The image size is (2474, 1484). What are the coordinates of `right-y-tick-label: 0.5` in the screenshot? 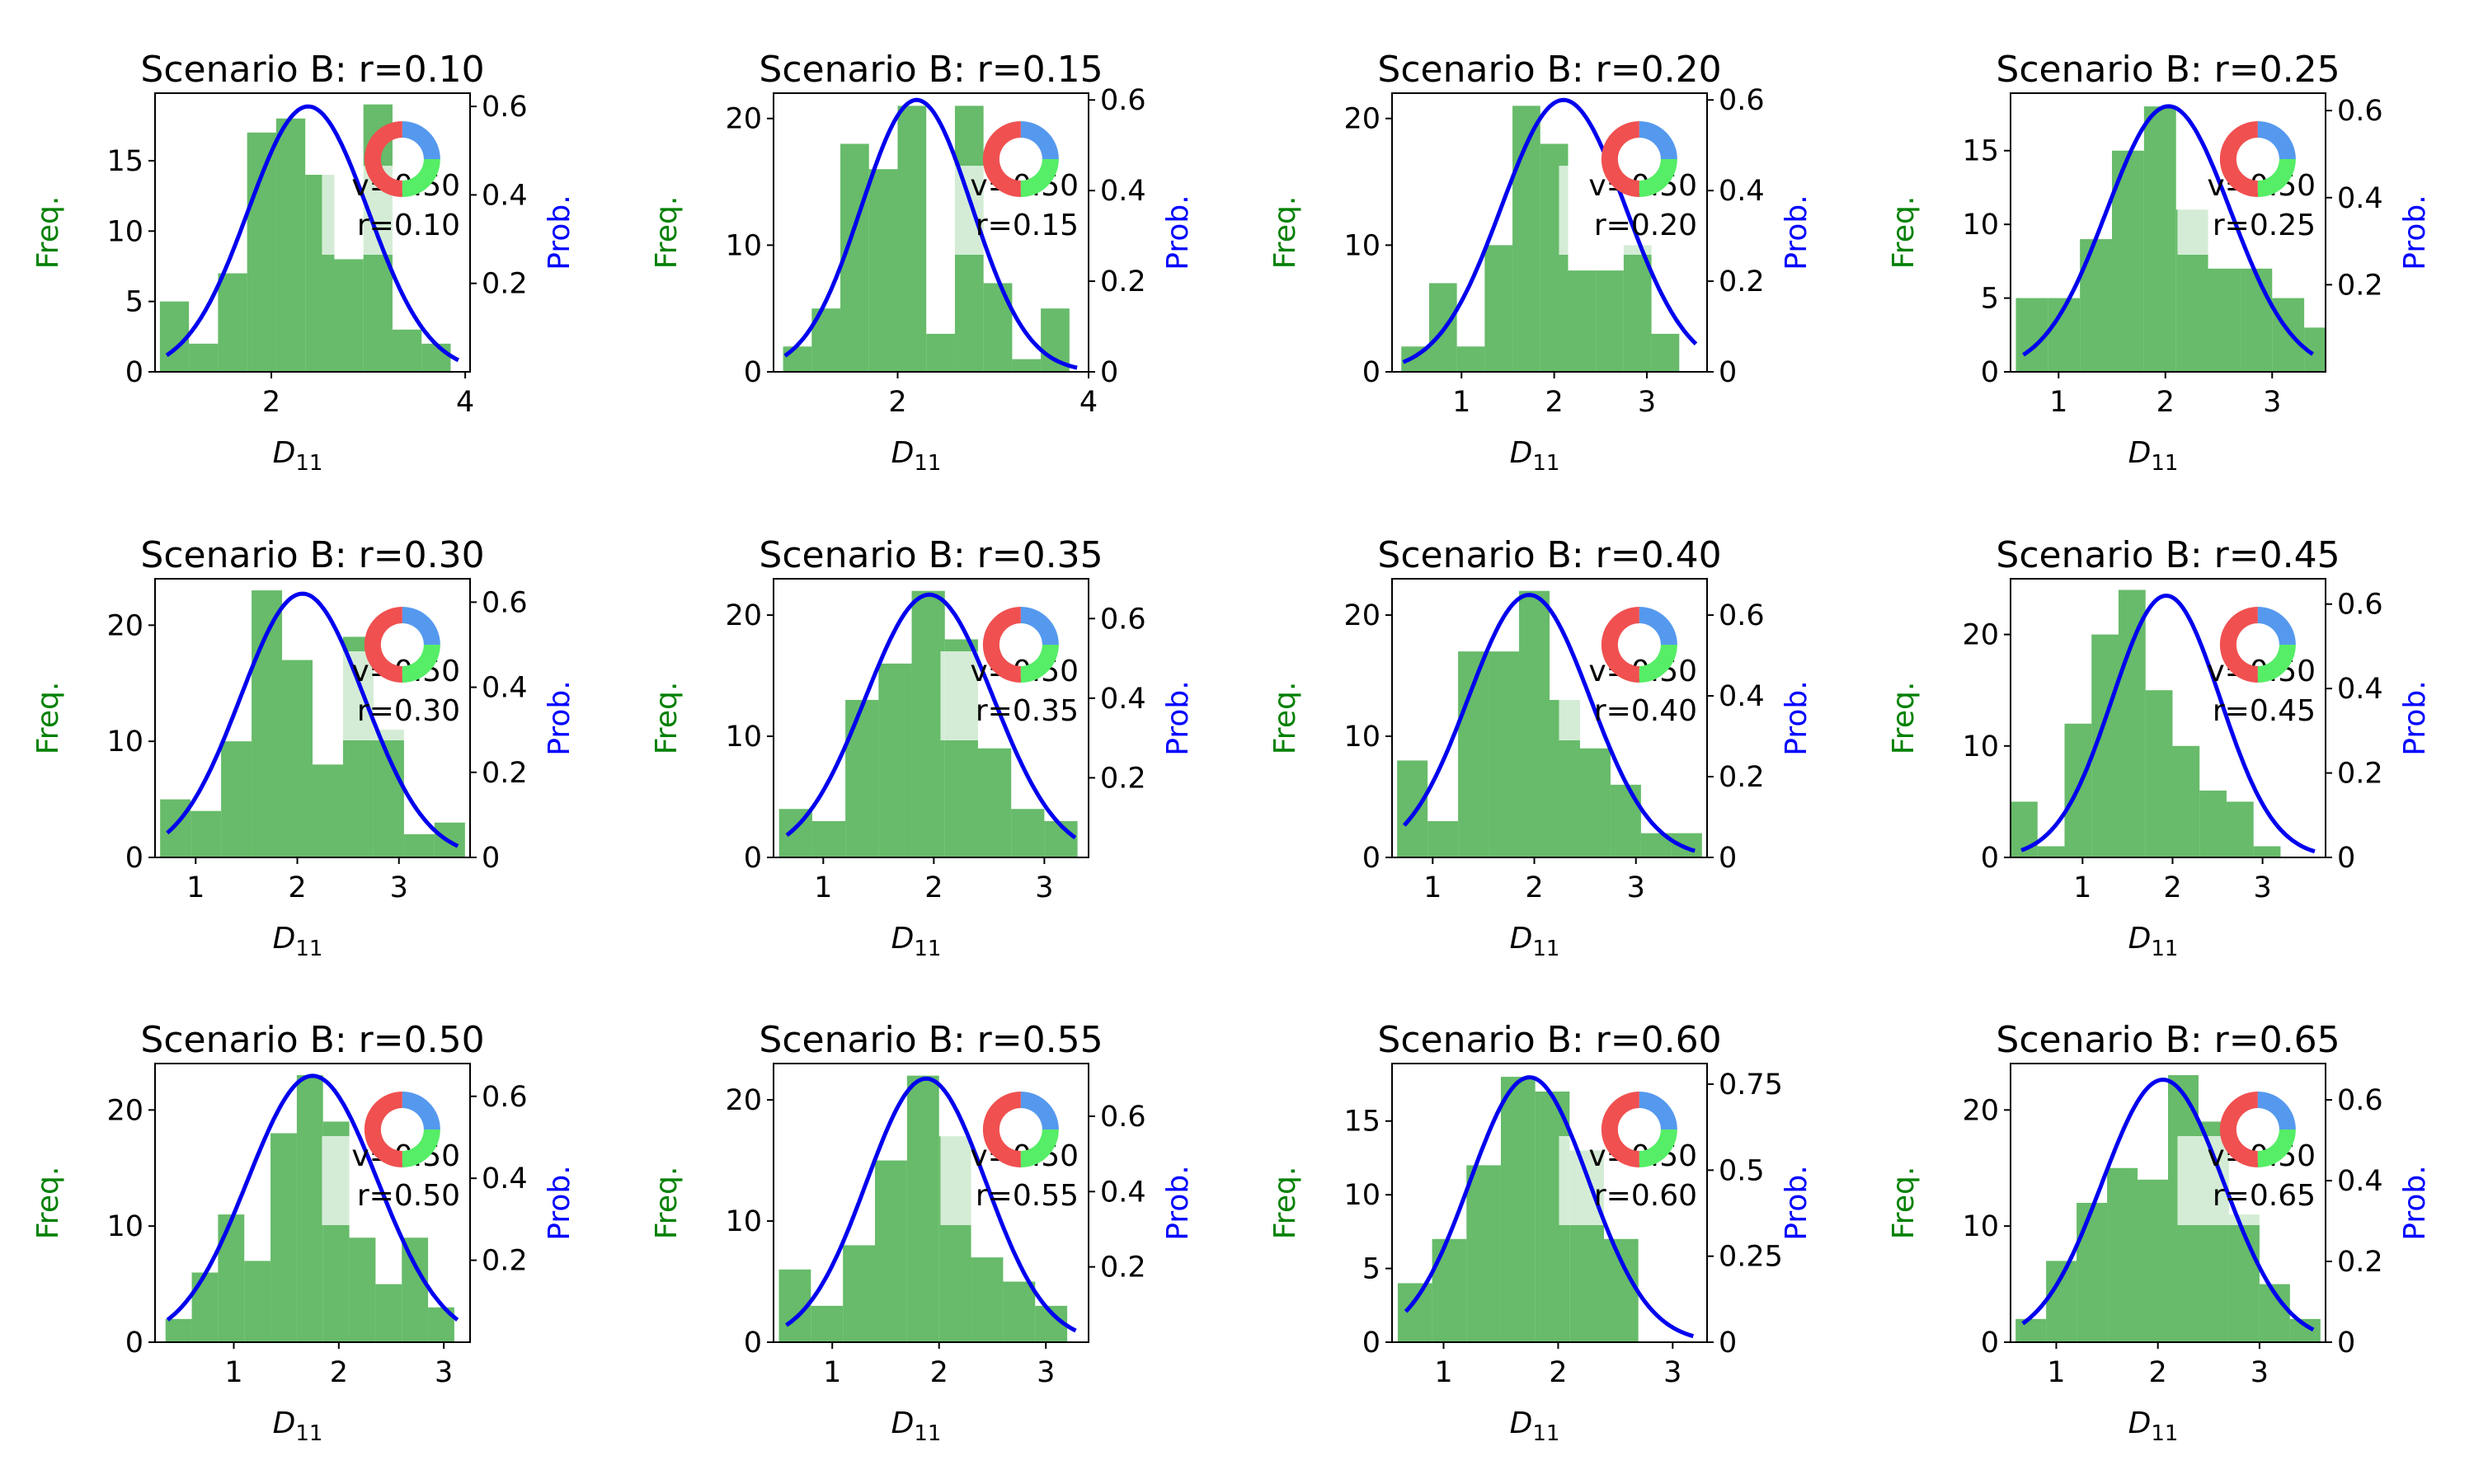 It's located at (1742, 1170).